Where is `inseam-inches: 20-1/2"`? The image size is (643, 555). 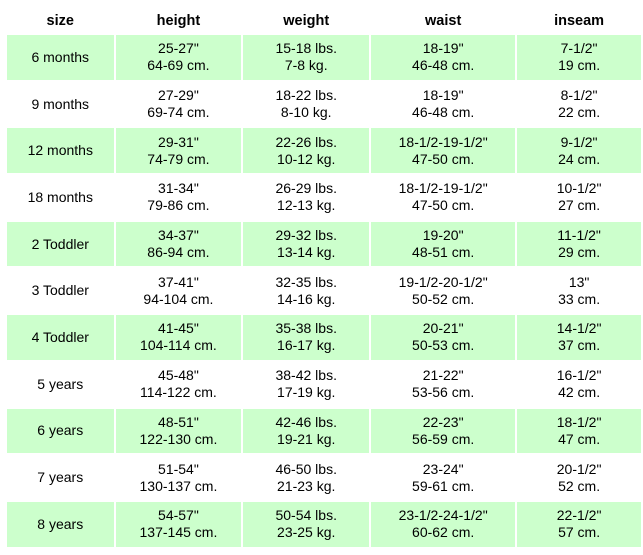
inseam-inches: 20-1/2" is located at coordinates (579, 468).